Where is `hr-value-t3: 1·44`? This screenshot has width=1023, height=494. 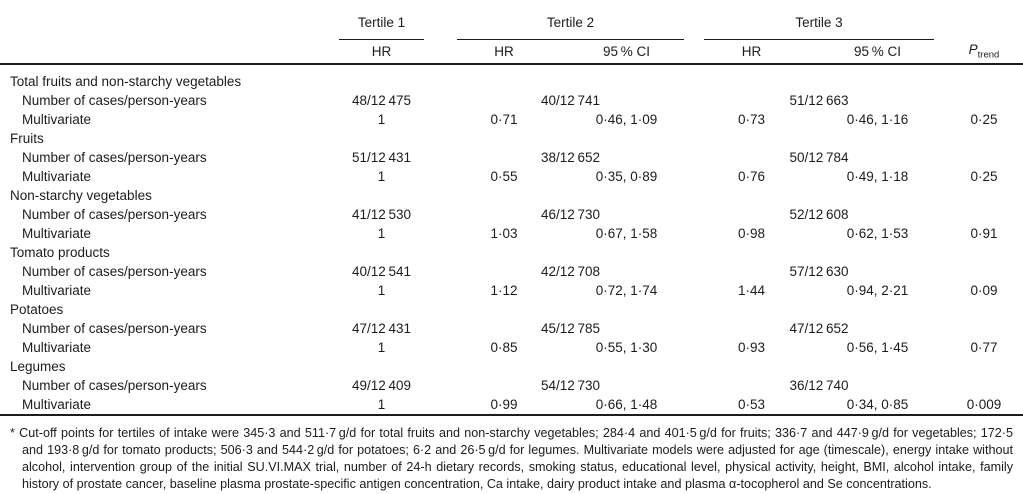
hr-value-t3: 1·44 is located at coordinates (751, 290).